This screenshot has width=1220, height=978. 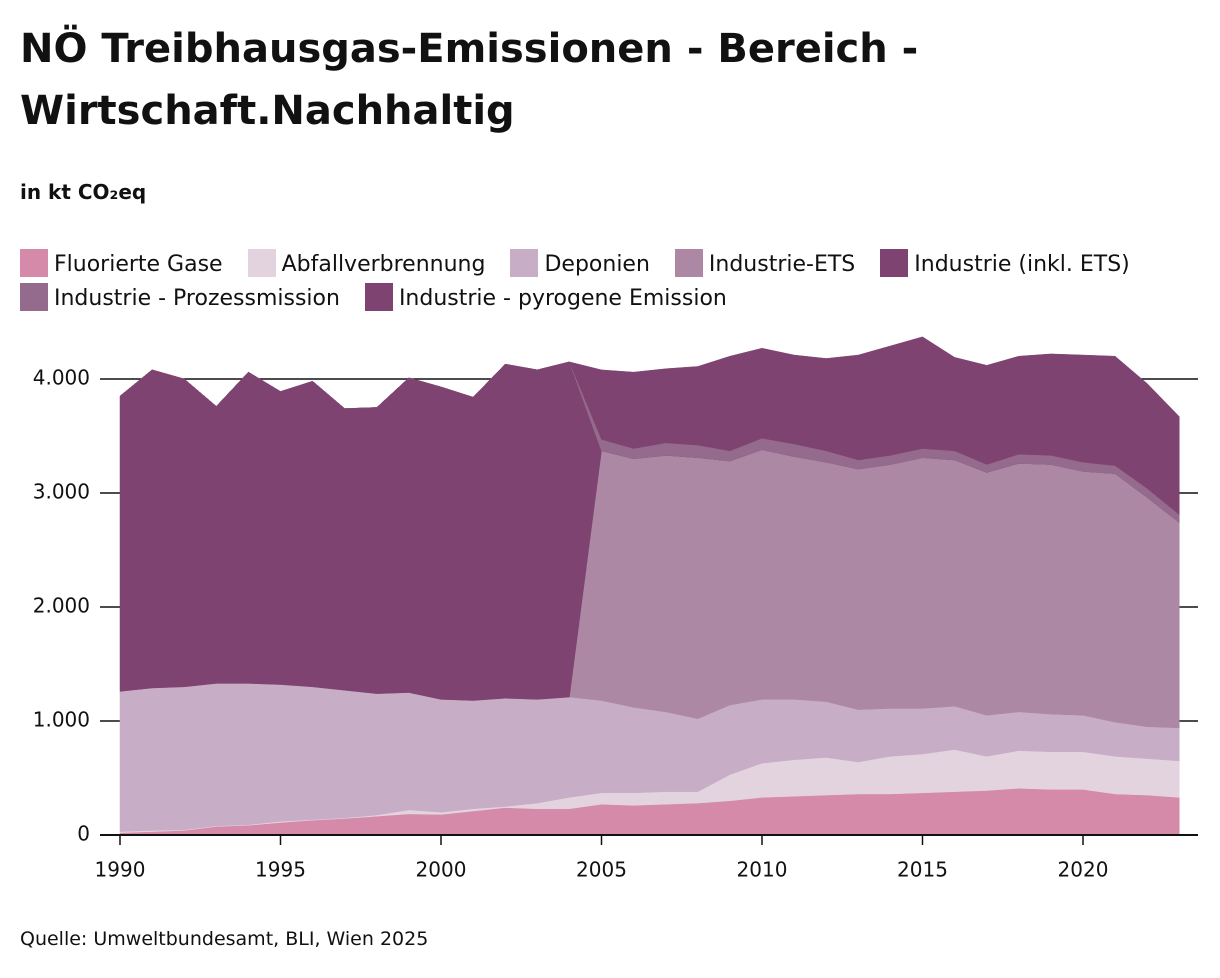 What do you see at coordinates (61, 492) in the screenshot?
I see `y-tick-label: 3.000` at bounding box center [61, 492].